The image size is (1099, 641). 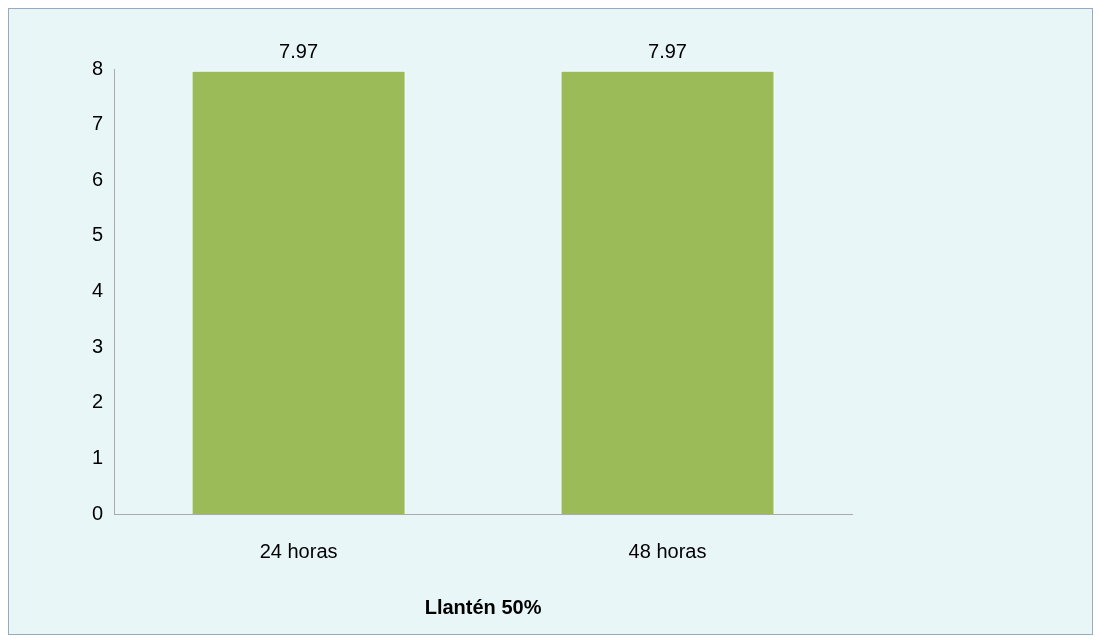 What do you see at coordinates (483, 606) in the screenshot?
I see `x-axis-title: Llantén 50%` at bounding box center [483, 606].